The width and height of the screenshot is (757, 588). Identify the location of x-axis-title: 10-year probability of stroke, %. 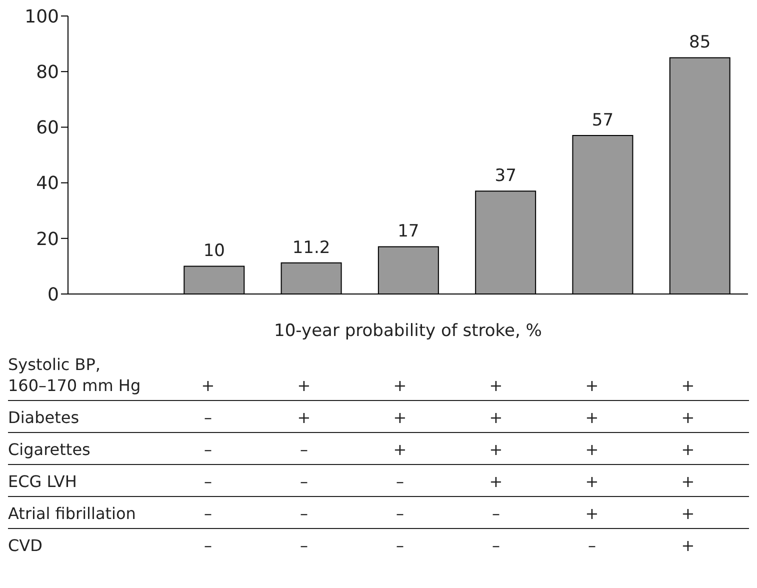
(408, 331).